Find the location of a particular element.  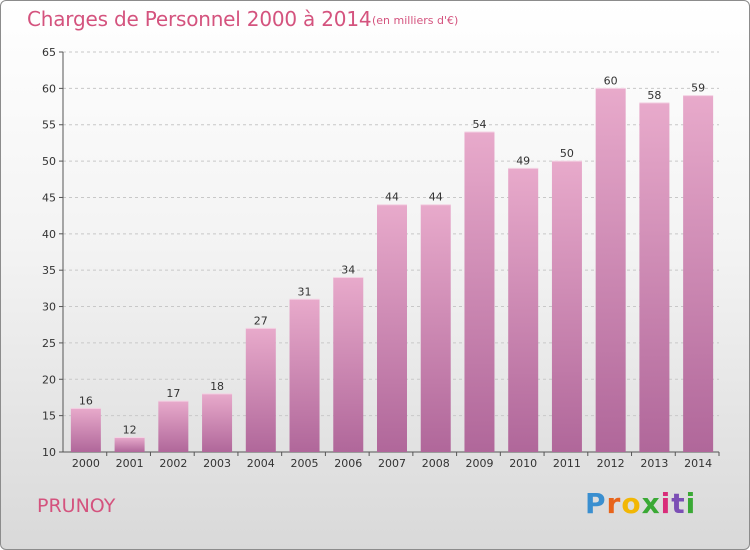

x-tick-label: 2012 is located at coordinates (611, 463).